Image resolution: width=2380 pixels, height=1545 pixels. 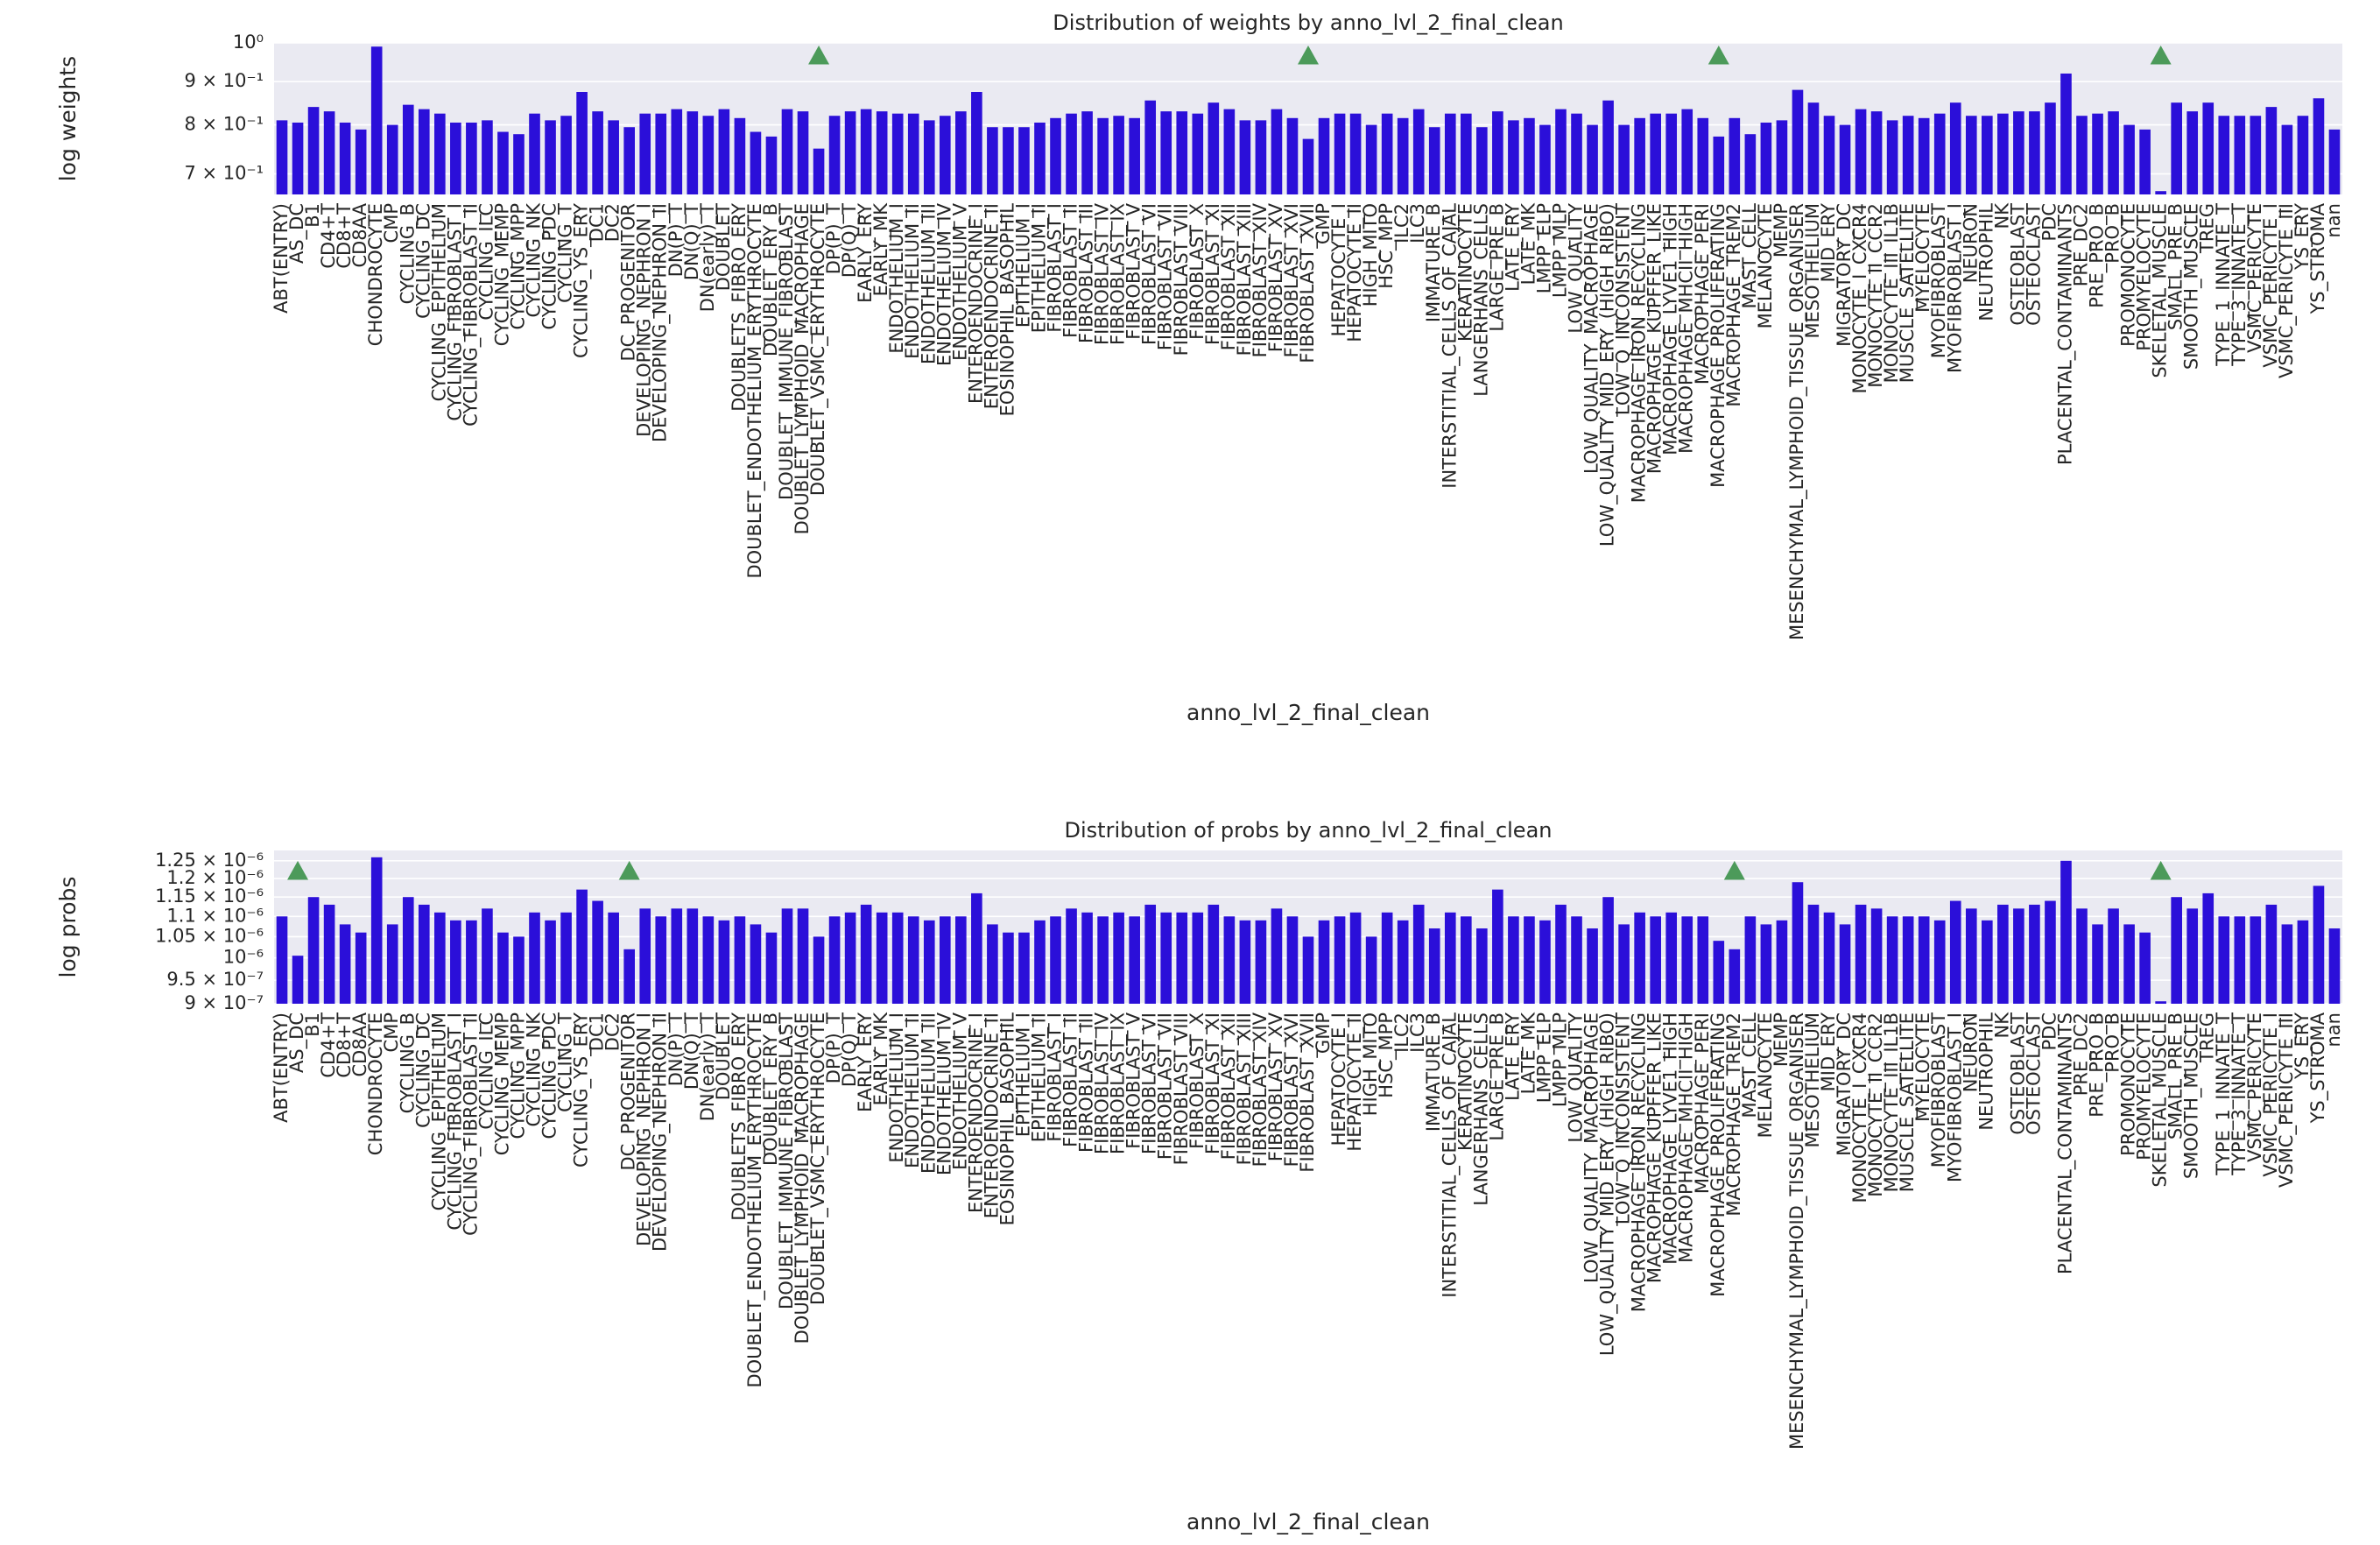 What do you see at coordinates (1955, 1097) in the screenshot?
I see `x-tick-label: MYOFIBROBLAST_I` at bounding box center [1955, 1097].